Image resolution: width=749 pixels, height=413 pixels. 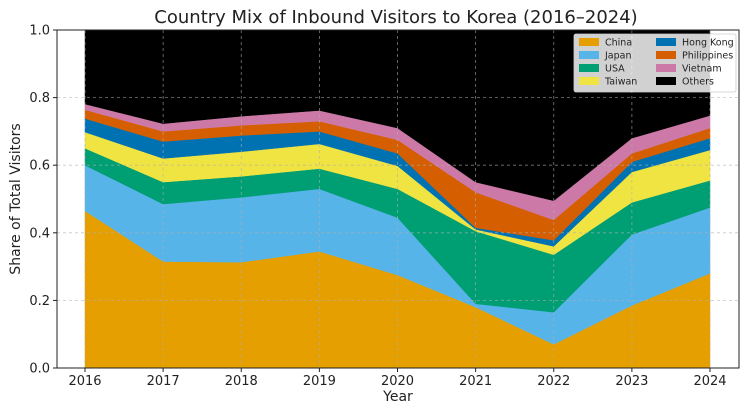 I want to click on x-axis-ticks: 2016 2017 2018 2019 2020 2021 2022 2023 2024, so click(x=397, y=378).